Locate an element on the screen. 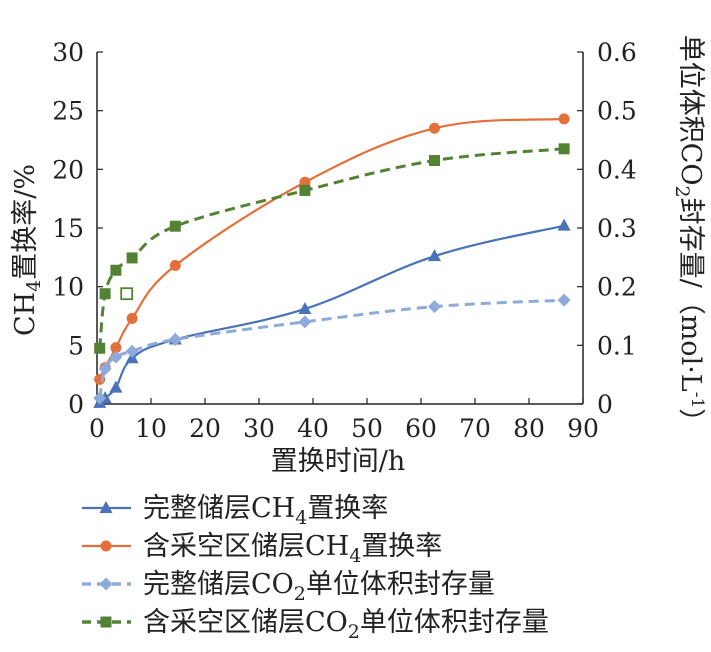  legend-entry: 完整储层CO2单位体积封存量 is located at coordinates (288, 587).